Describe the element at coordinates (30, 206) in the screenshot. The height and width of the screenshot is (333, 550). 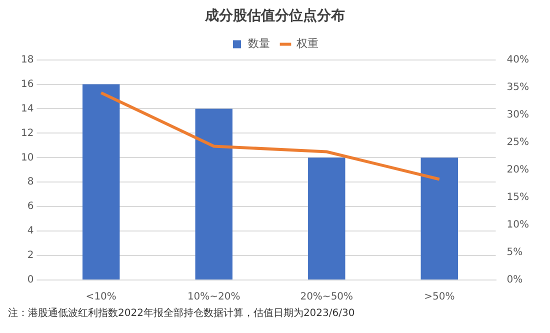
I see `y-tick-label: 6` at that location.